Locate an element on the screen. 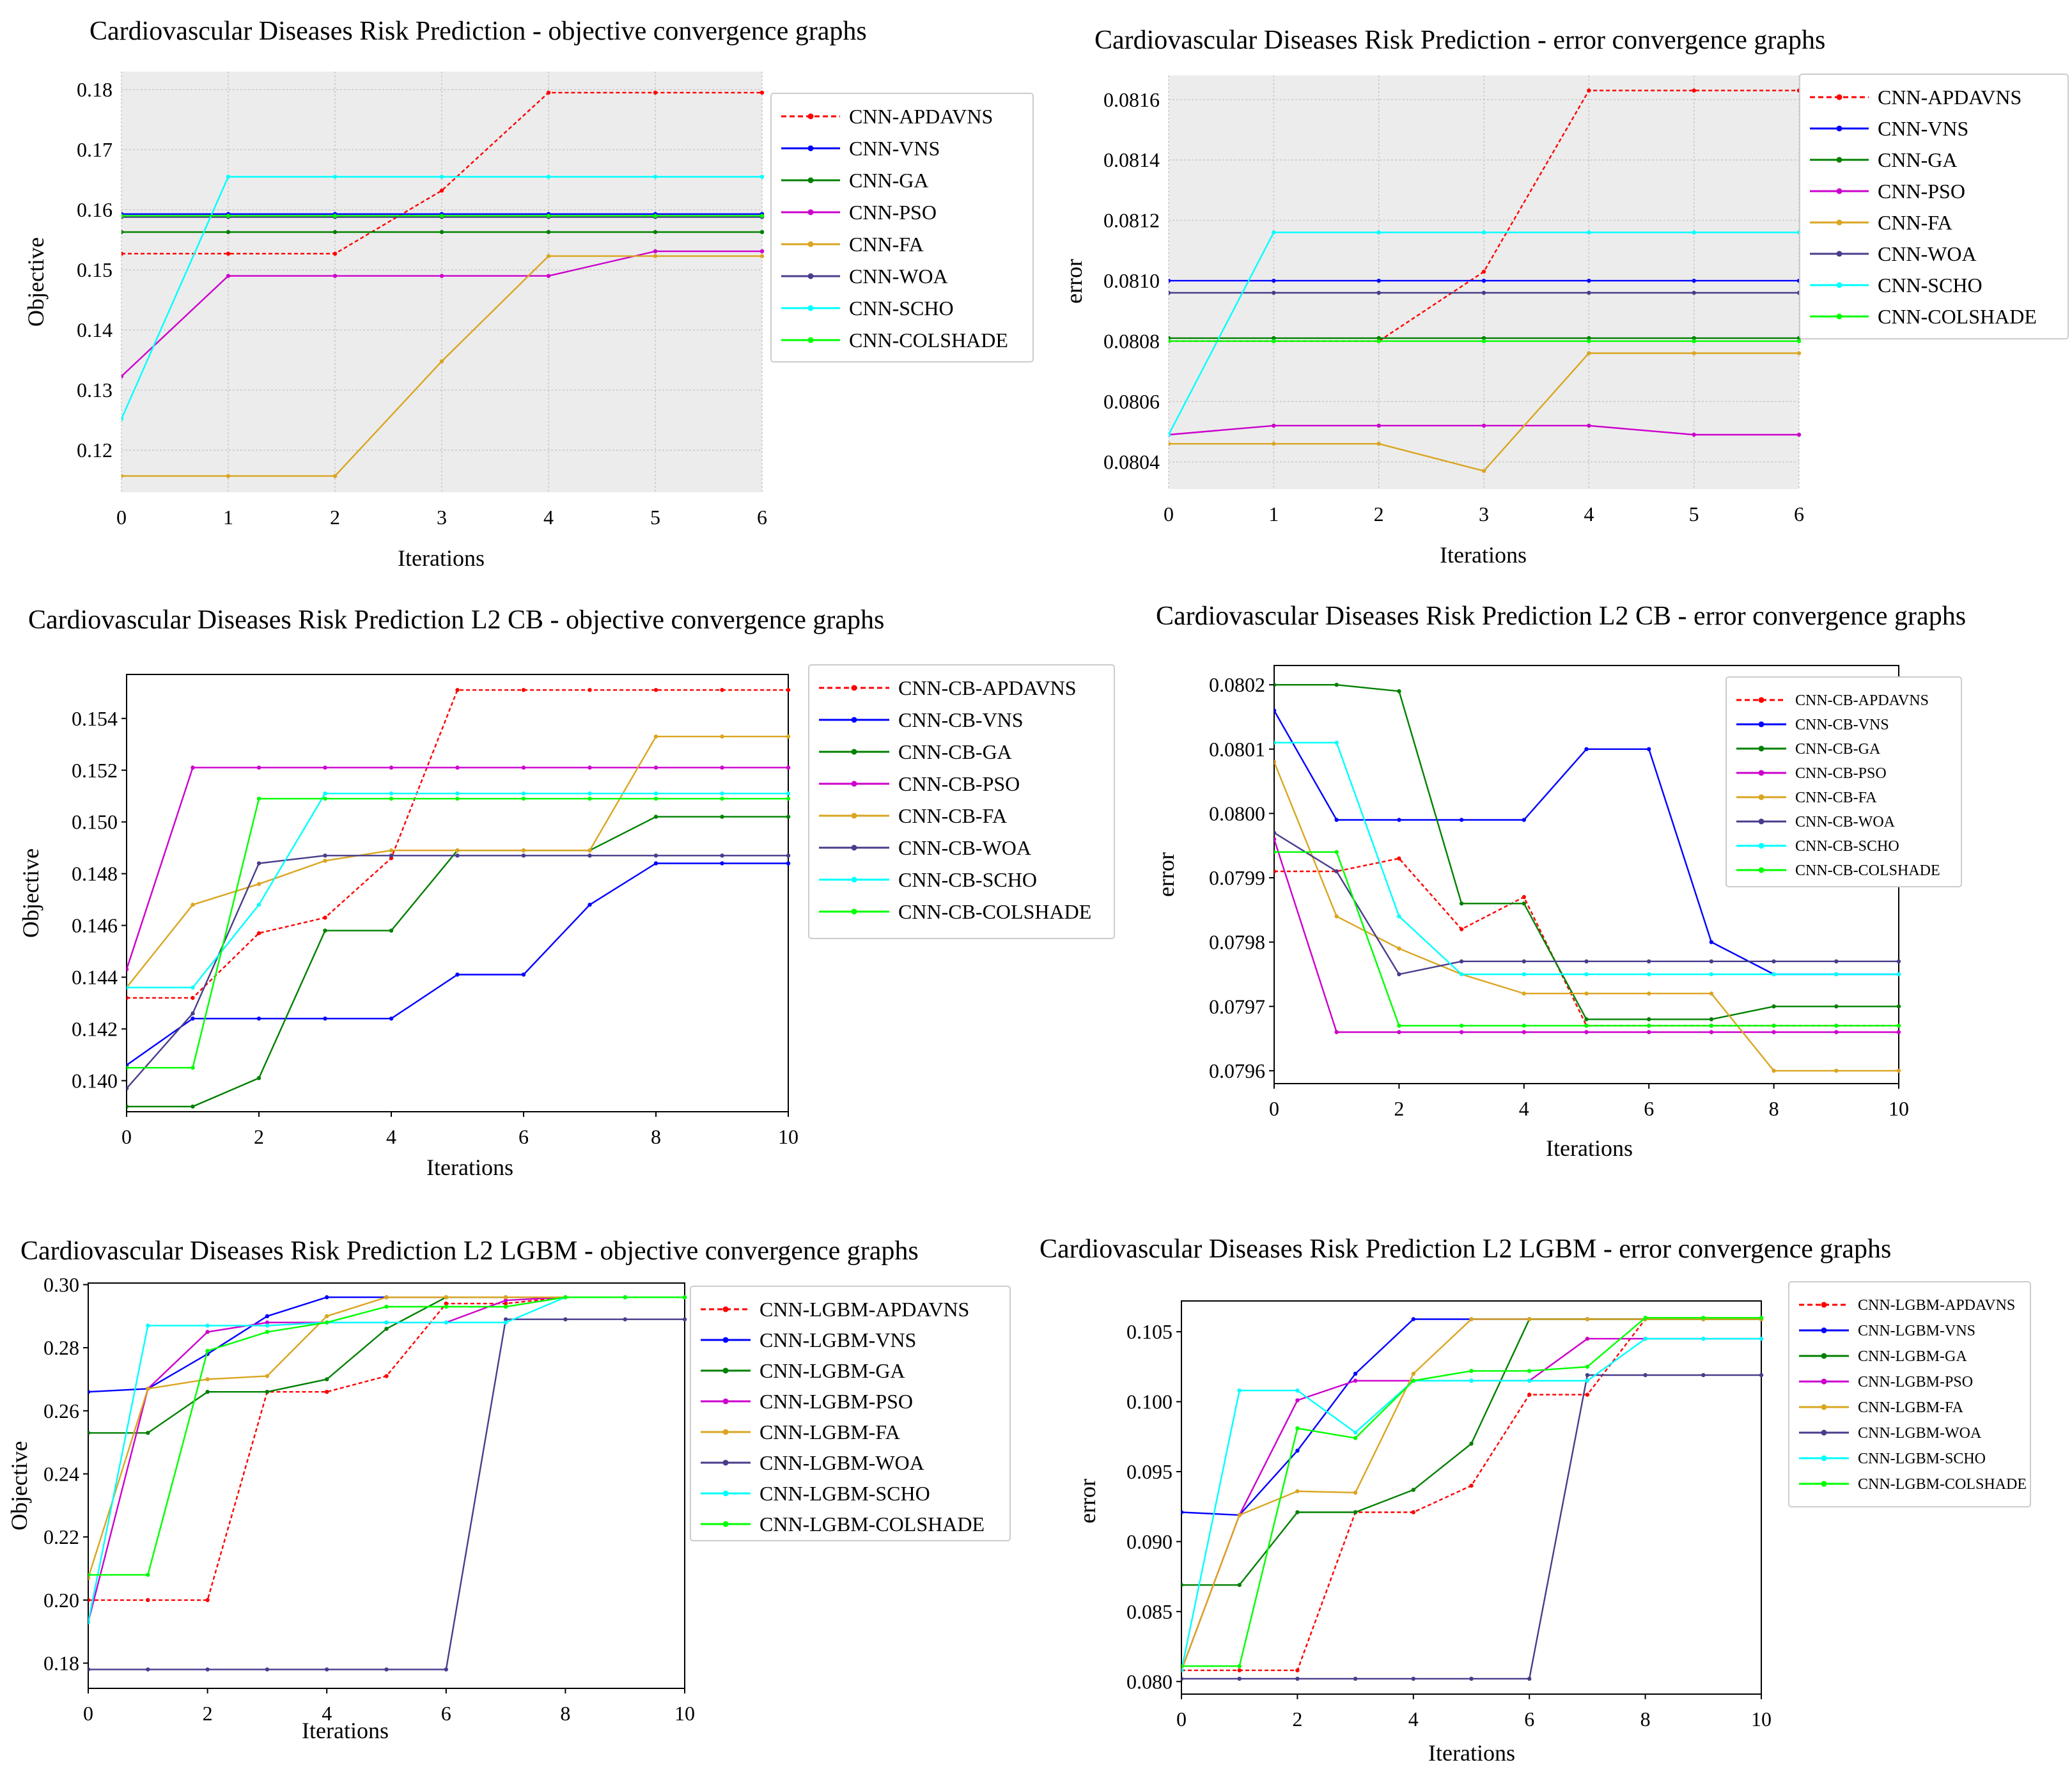  legend-entry-label: CNN-LGBM-VNS is located at coordinates (837, 1340).